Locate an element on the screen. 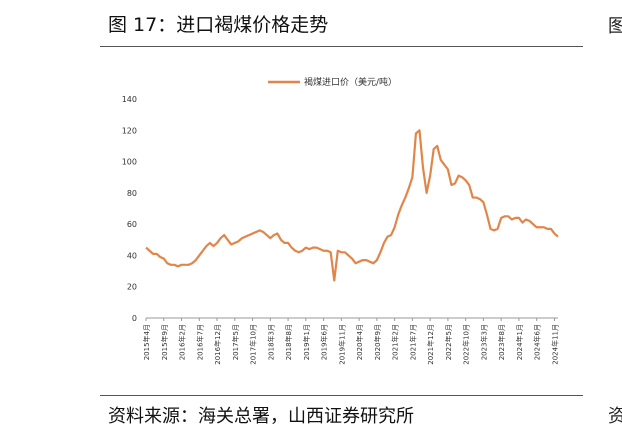  x-tick-label: 2019年6月 is located at coordinates (324, 342).